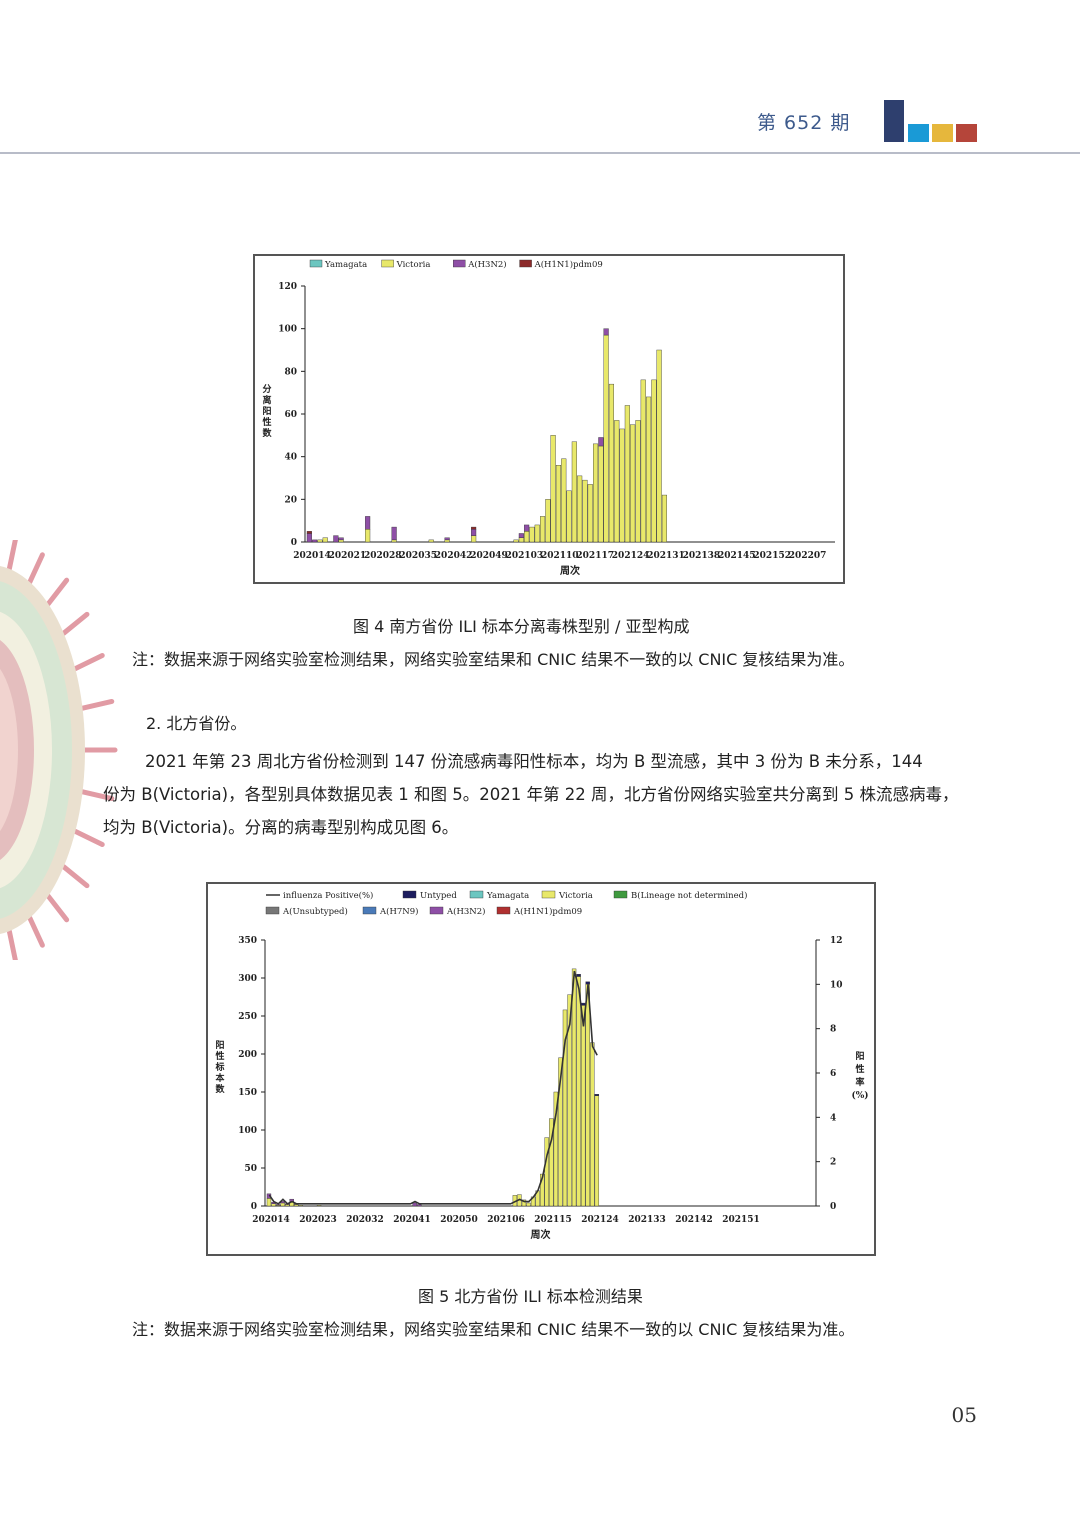 This screenshot has height=1528, width=1080. I want to click on x-tick-label: 202049, so click(489, 556).